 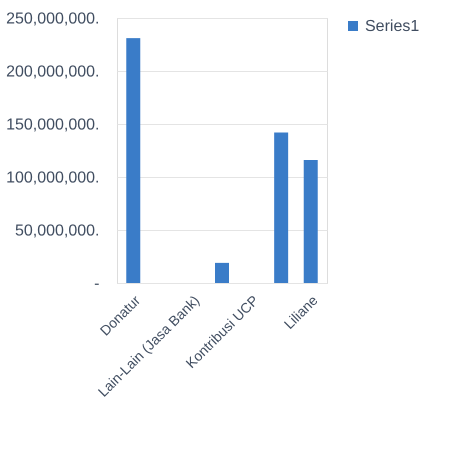 What do you see at coordinates (53, 178) in the screenshot?
I see `y-tick-label: 100,000,000.` at bounding box center [53, 178].